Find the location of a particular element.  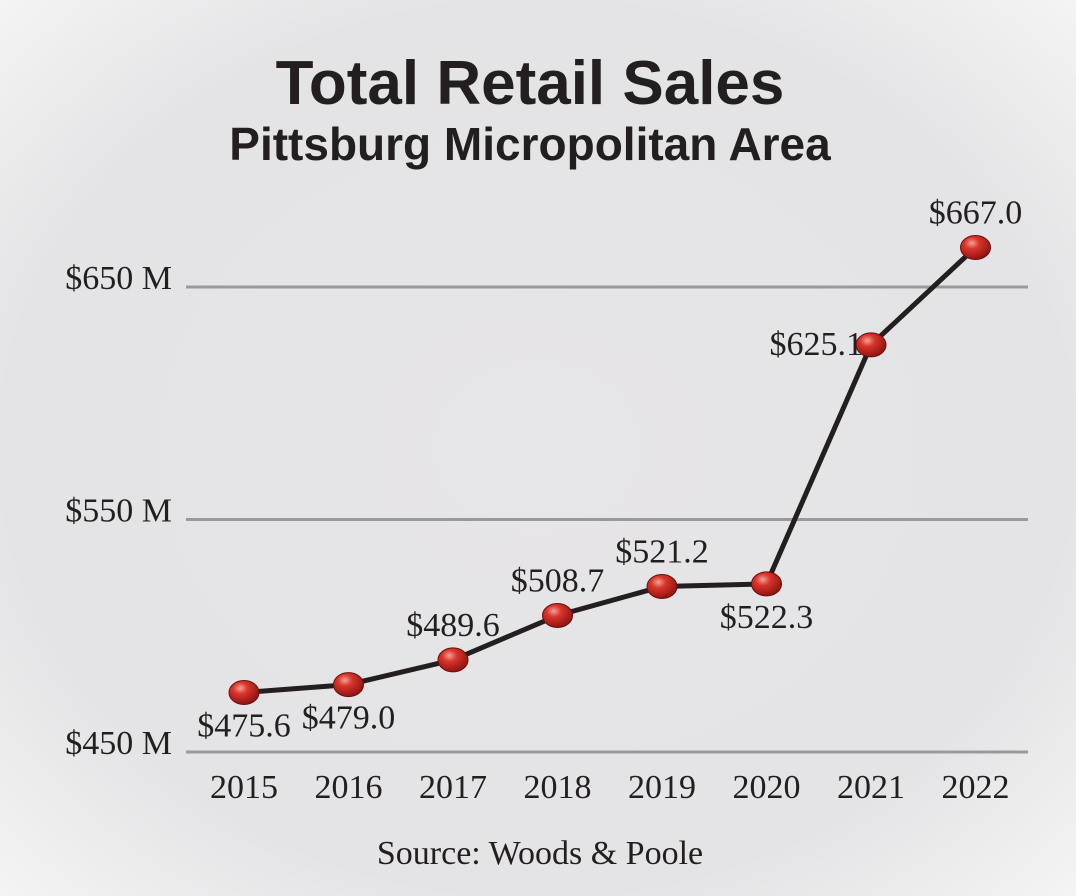

x-tick-label: 2020 is located at coordinates (767, 787).